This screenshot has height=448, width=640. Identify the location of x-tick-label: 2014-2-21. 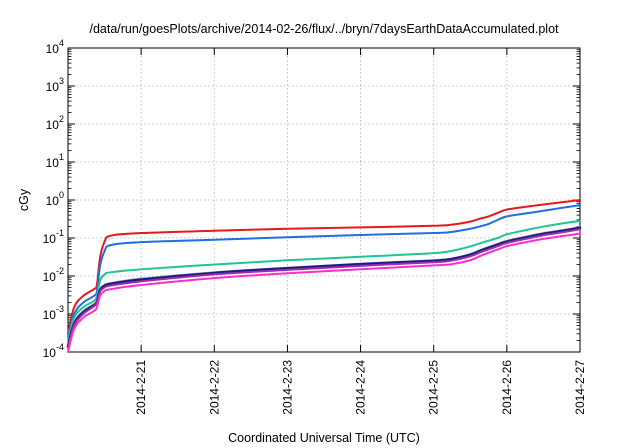
(141, 387).